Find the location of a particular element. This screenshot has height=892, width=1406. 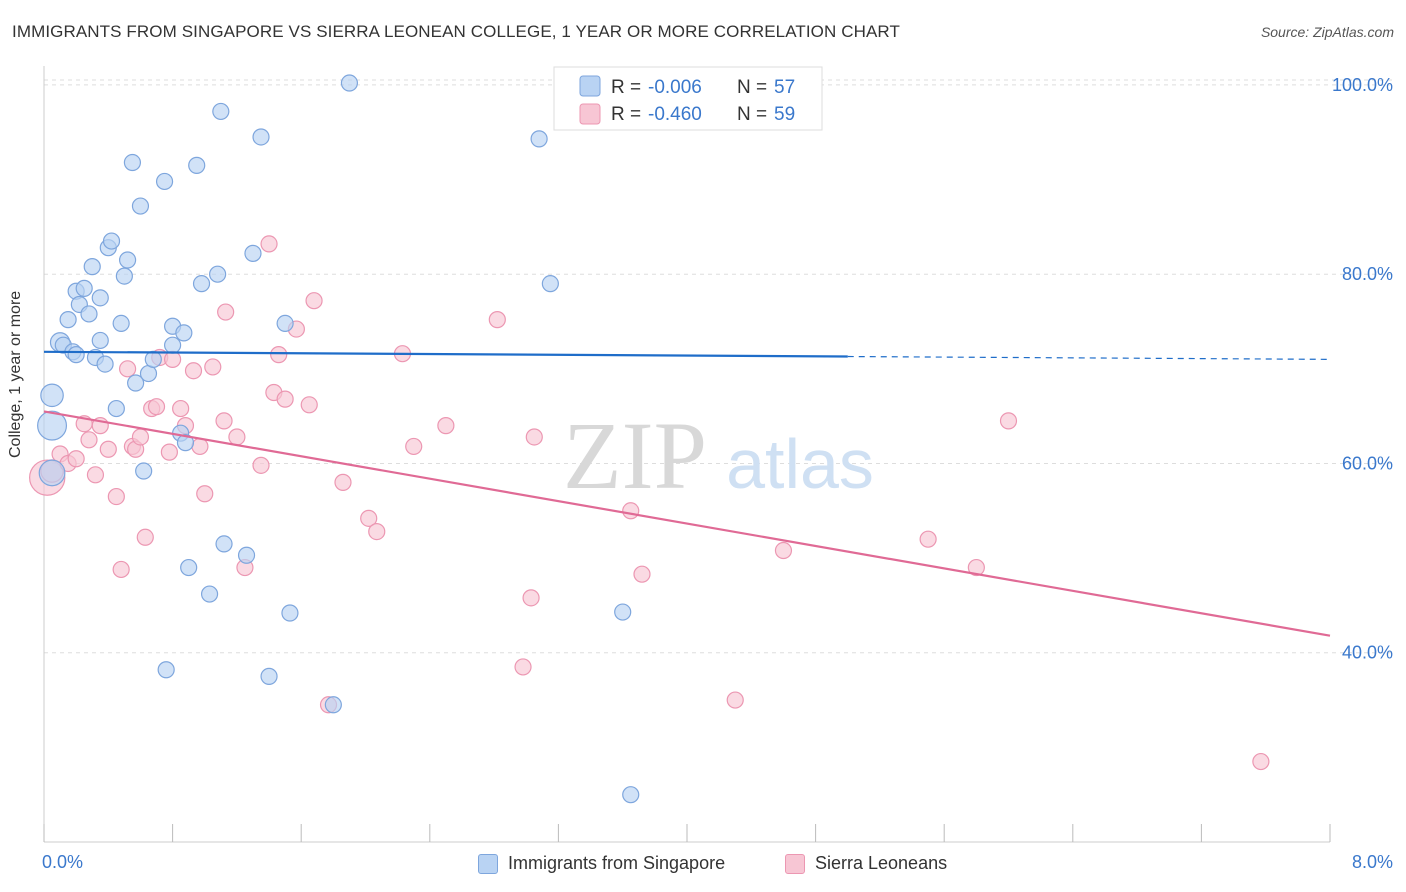

legend-swatch-singapore is located at coordinates (590, 86).